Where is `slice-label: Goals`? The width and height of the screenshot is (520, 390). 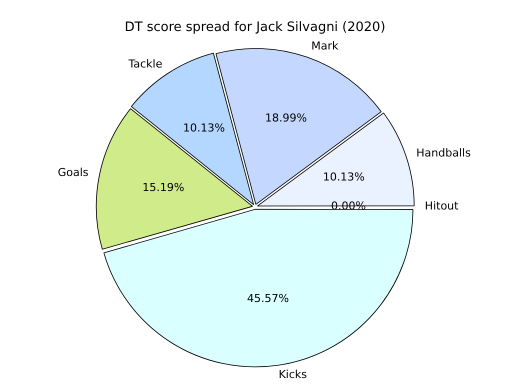 slice-label: Goals is located at coordinates (73, 173).